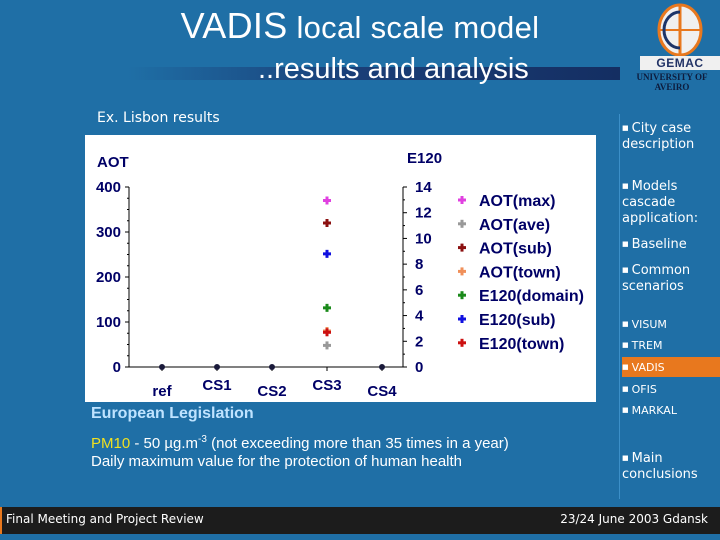  Describe the element at coordinates (419, 341) in the screenshot. I see `right-tick-label: 2` at that location.